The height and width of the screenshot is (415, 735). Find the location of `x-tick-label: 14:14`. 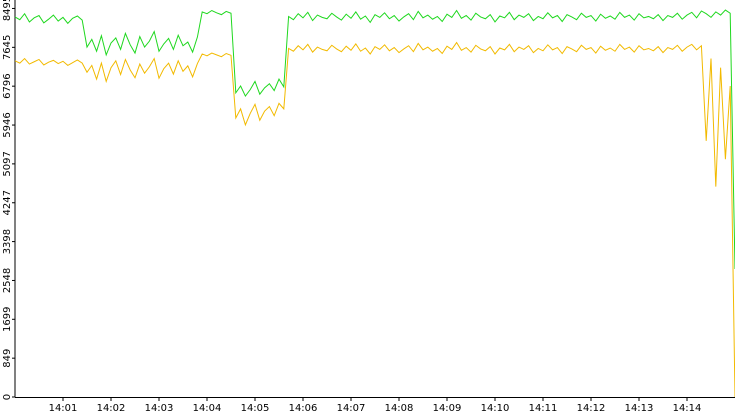

x-tick-label: 14:14 is located at coordinates (687, 408).